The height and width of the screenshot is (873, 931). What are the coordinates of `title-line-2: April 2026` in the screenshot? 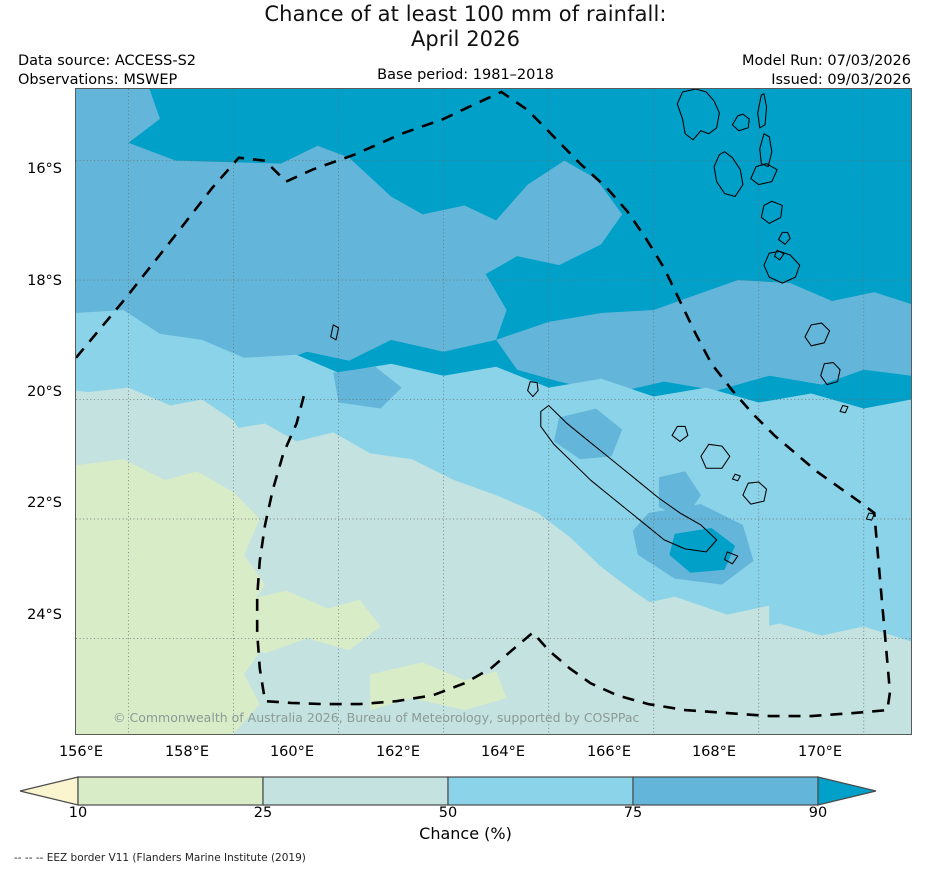 It's located at (465, 38).